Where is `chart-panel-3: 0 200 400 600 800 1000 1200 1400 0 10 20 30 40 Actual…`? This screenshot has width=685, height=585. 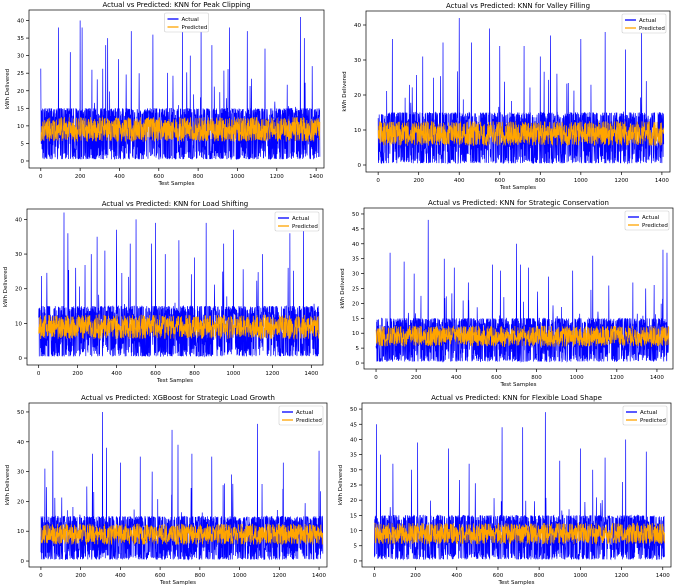
chart-panel-3: 0 200 400 600 800 1000 1200 1400 0 10 20 30 40 Actual… is located at coordinates (163, 292).